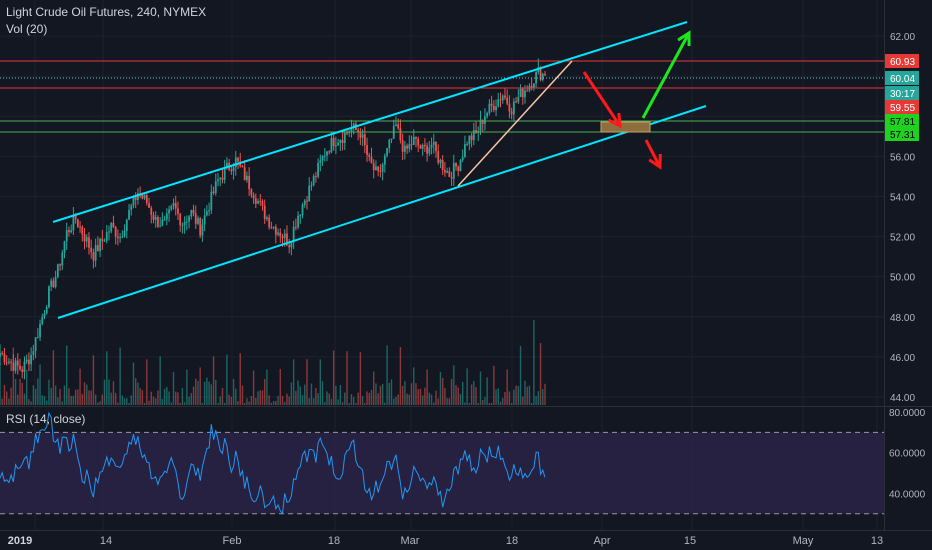  What do you see at coordinates (625, 127) in the screenshot?
I see `target-box` at bounding box center [625, 127].